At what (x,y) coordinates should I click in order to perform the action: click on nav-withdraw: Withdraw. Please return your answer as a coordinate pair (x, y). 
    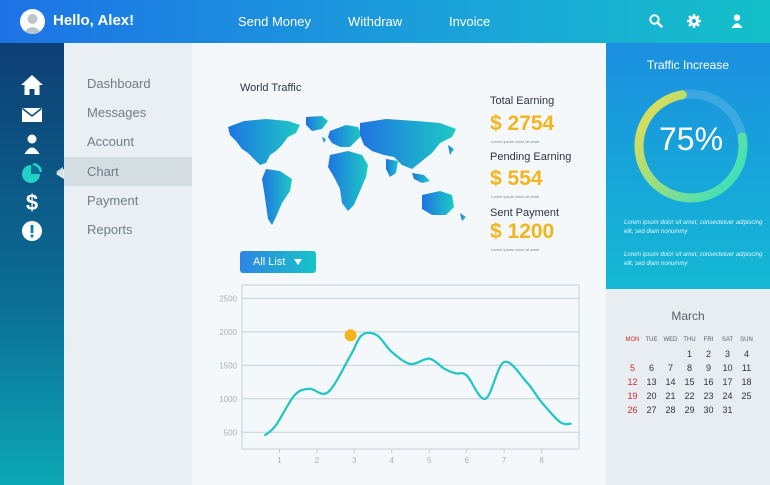
    Looking at the image, I should click on (375, 21).